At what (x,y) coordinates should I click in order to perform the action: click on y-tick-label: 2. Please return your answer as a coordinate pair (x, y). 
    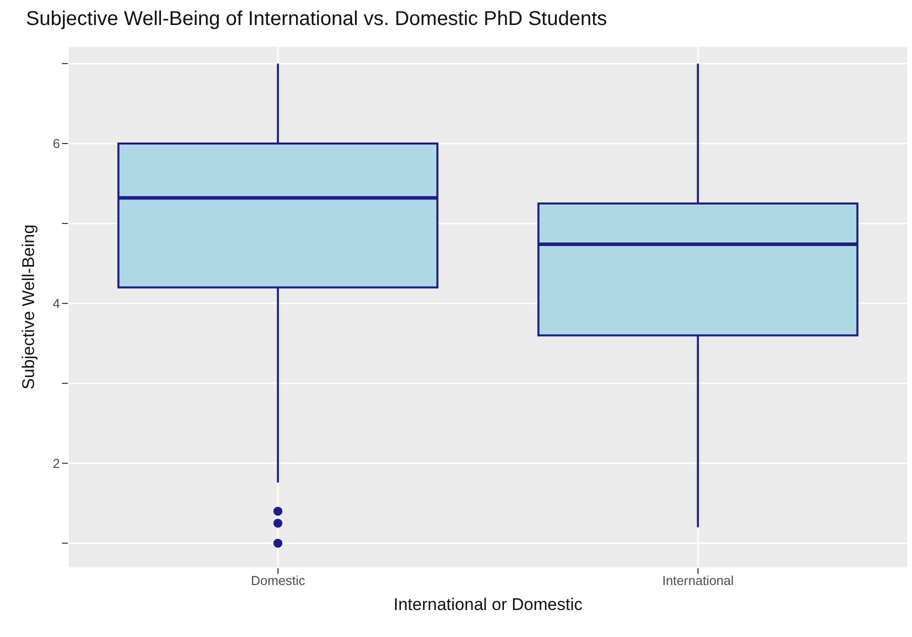
    Looking at the image, I should click on (56, 463).